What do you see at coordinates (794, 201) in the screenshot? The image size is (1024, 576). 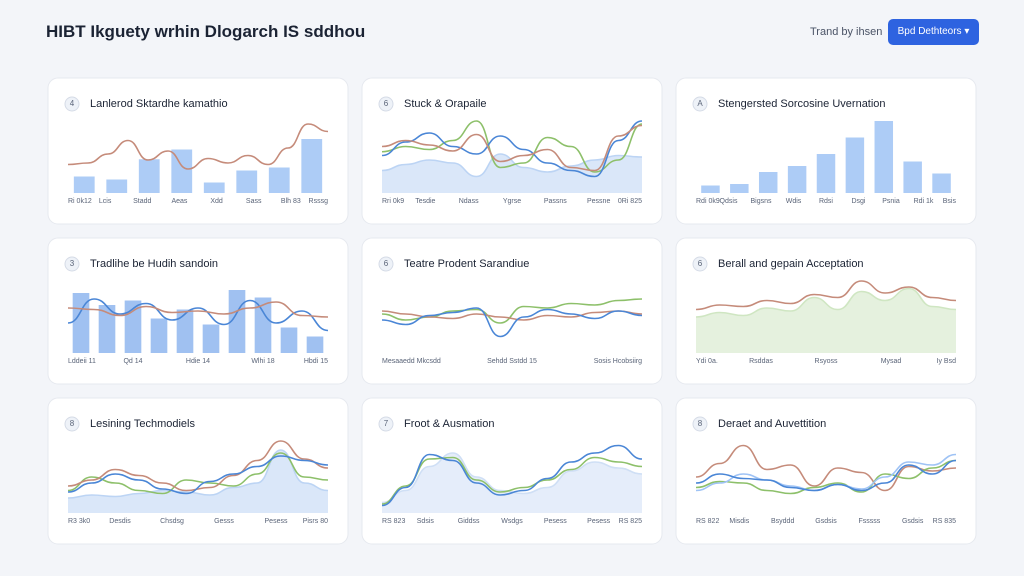 I see `x-tick-label: Wdis` at bounding box center [794, 201].